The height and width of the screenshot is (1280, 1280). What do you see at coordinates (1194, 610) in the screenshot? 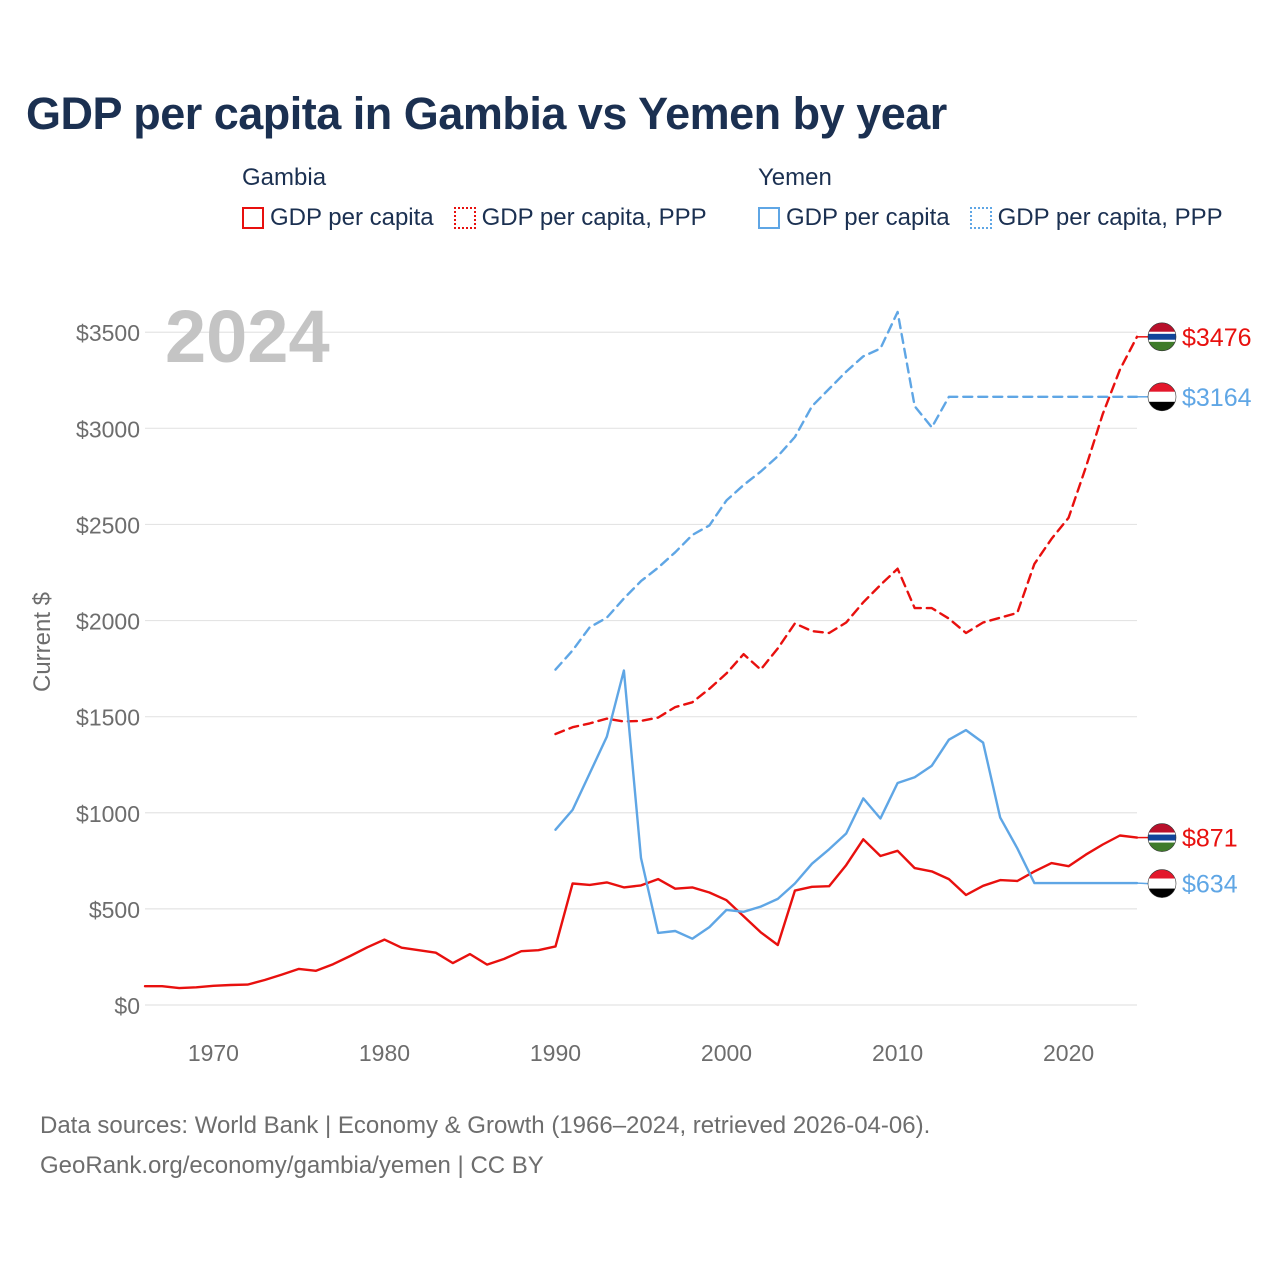
I see `end-labels: $3476 $3164 $871 $634` at bounding box center [1194, 610].